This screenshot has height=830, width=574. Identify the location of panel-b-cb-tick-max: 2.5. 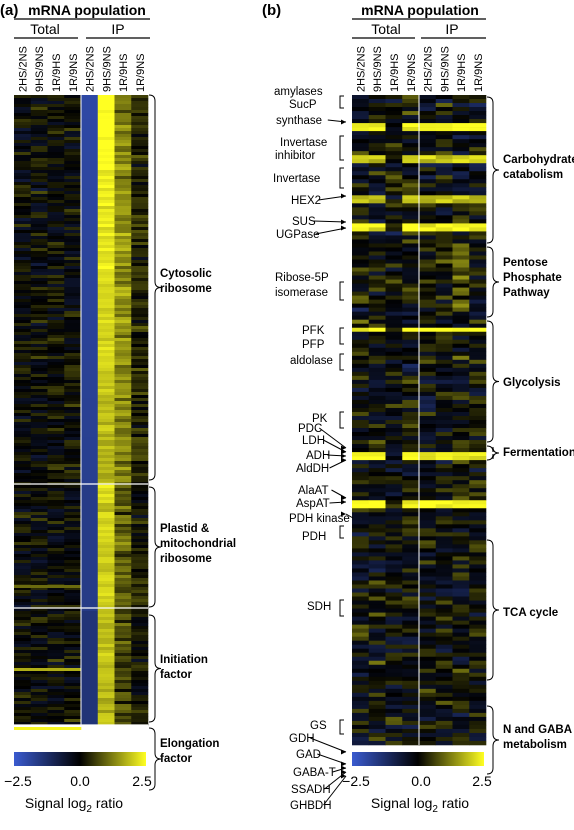
(482, 781).